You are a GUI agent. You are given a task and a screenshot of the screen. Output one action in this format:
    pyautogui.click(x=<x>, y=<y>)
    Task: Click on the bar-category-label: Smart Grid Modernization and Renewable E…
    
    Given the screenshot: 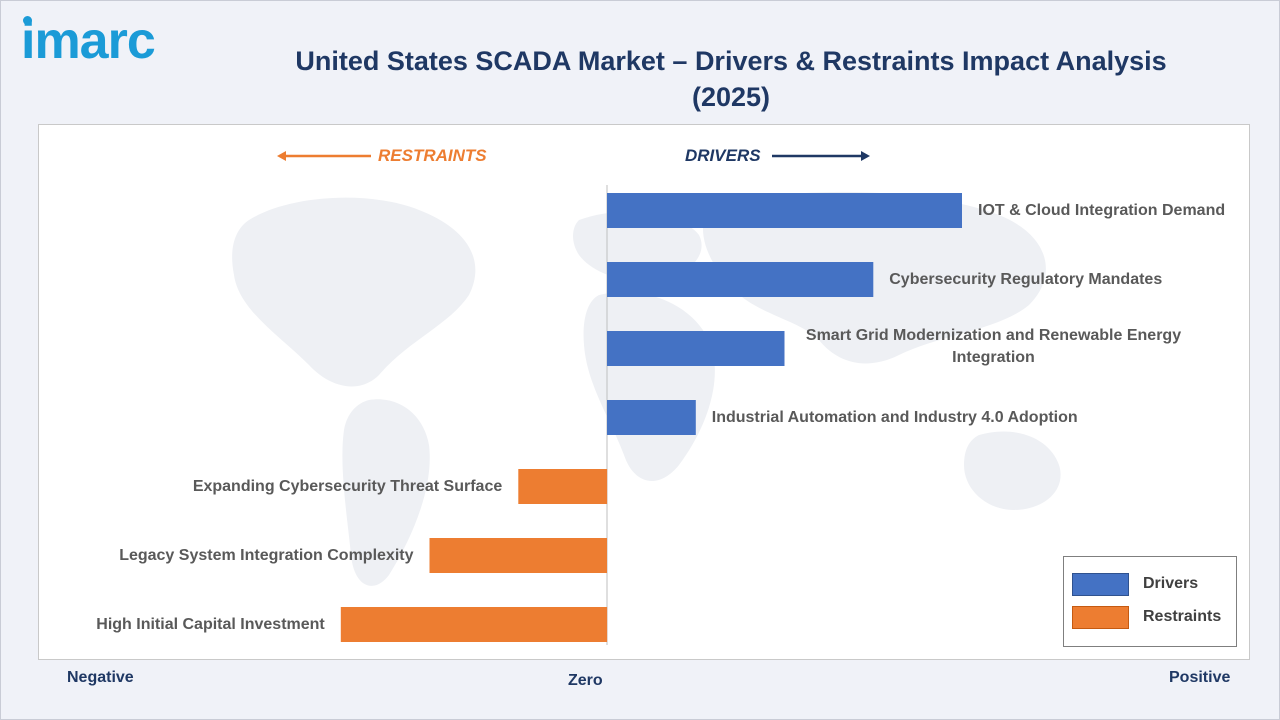 What is the action you would take?
    pyautogui.click(x=993, y=346)
    